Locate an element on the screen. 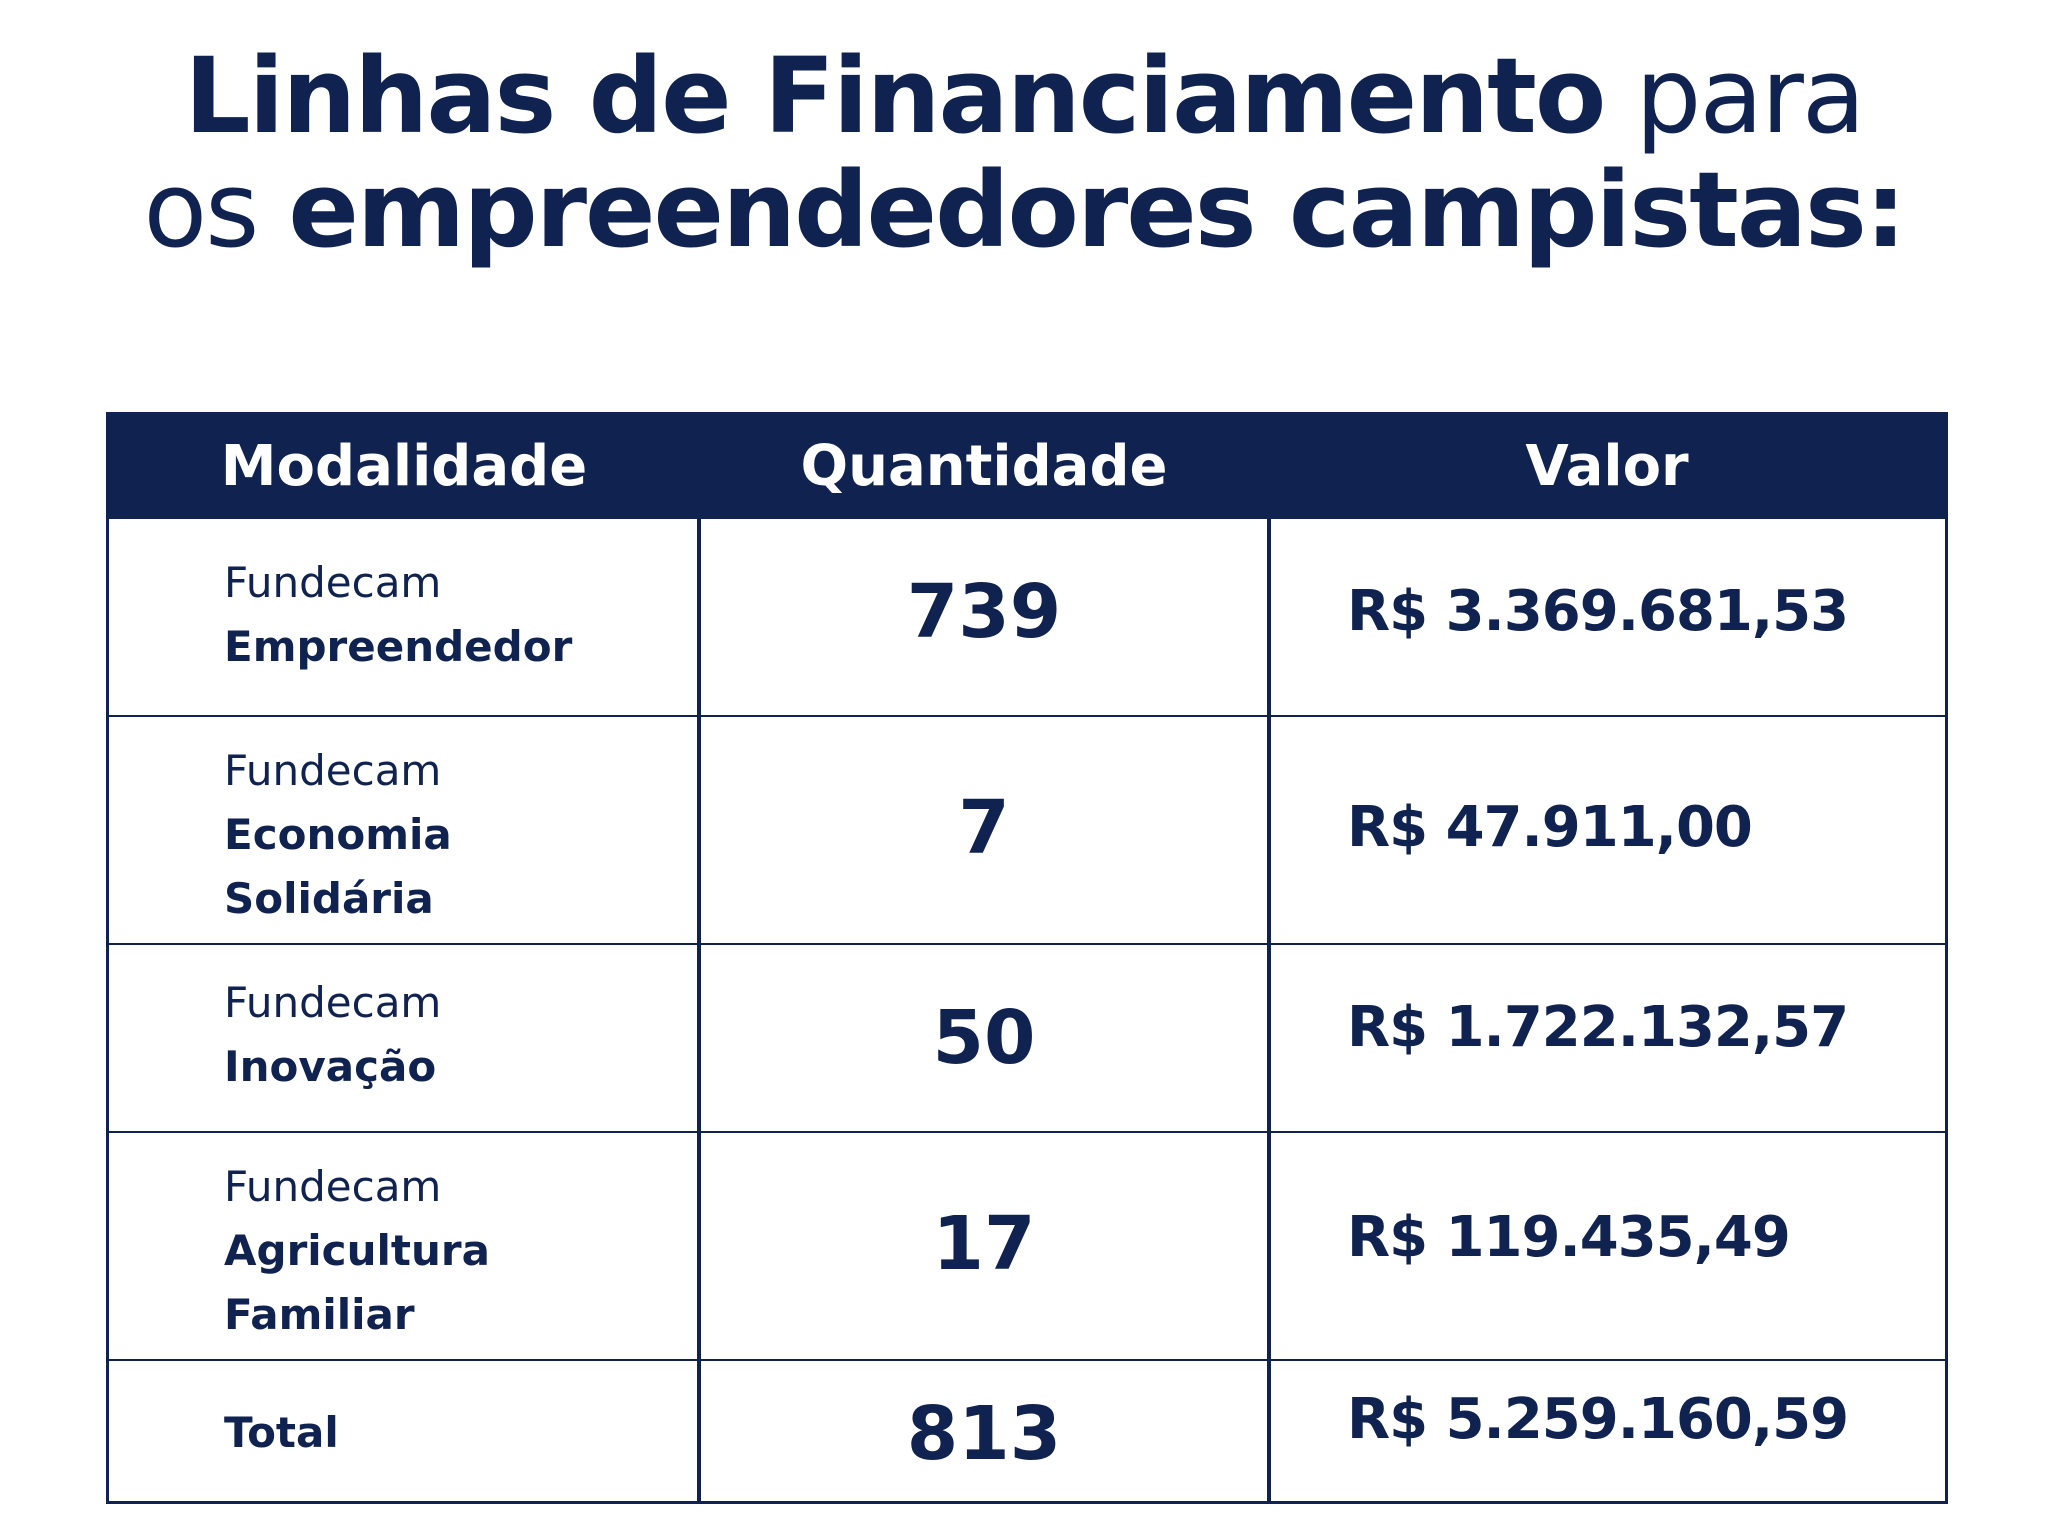 The image size is (2048, 1536). title-light-part: os is located at coordinates (201, 210).